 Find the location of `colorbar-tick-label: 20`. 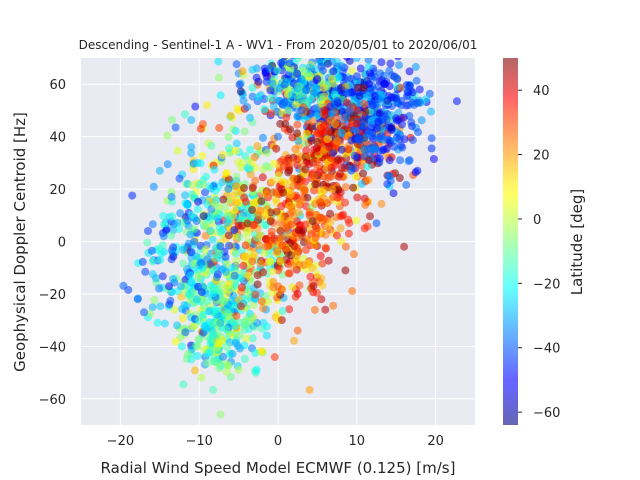

colorbar-tick-label: 20 is located at coordinates (541, 156).